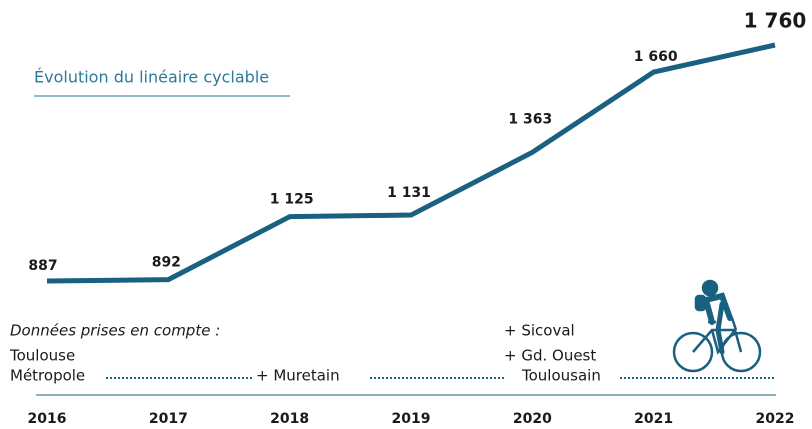 The image size is (812, 429). Describe the element at coordinates (653, 419) in the screenshot. I see `x-tick-label: 2021` at that location.